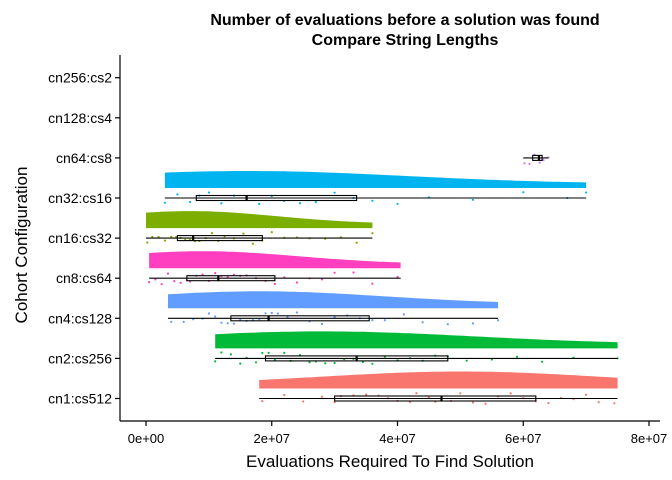 The height and width of the screenshot is (480, 672). I want to click on x-tick-label: 6e+07, so click(523, 438).